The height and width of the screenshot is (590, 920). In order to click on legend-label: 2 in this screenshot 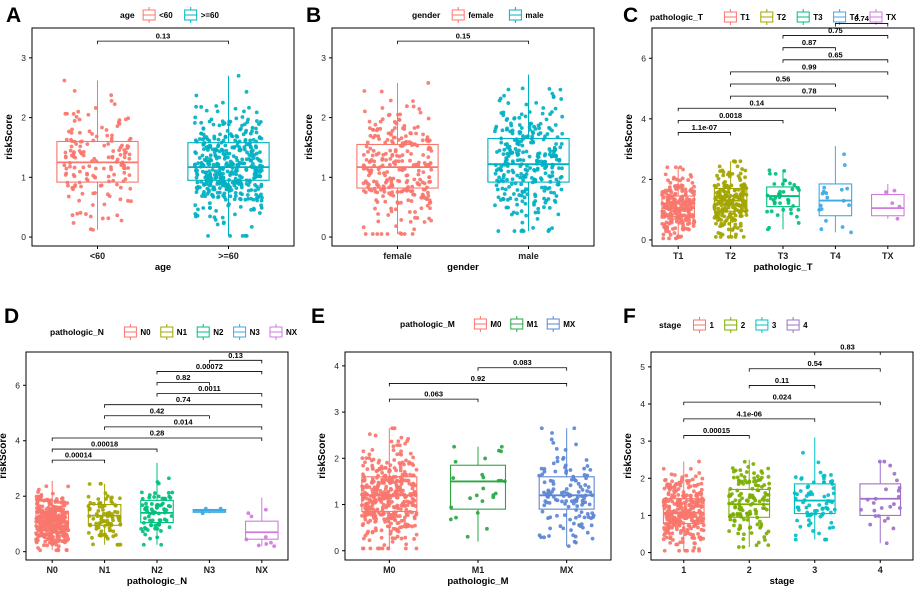, I will do `click(743, 325)`.